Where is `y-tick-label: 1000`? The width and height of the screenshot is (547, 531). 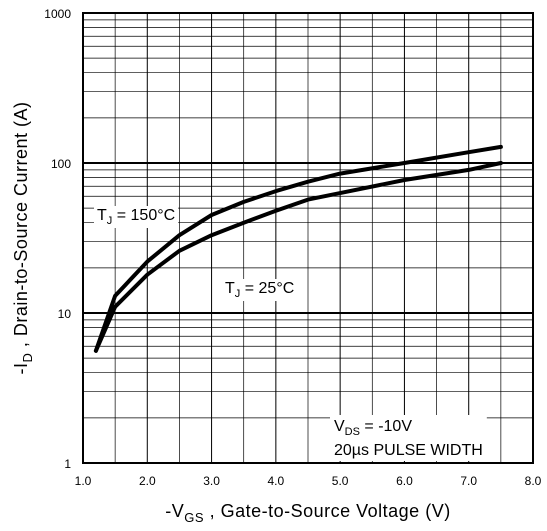 y-tick-label: 1000 is located at coordinates (57, 14).